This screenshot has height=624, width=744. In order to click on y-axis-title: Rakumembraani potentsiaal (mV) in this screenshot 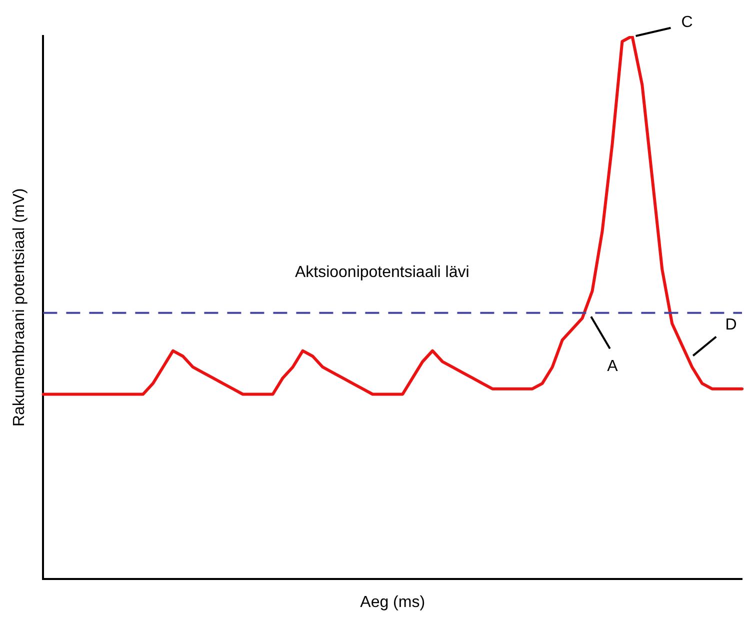, I will do `click(19, 307)`.